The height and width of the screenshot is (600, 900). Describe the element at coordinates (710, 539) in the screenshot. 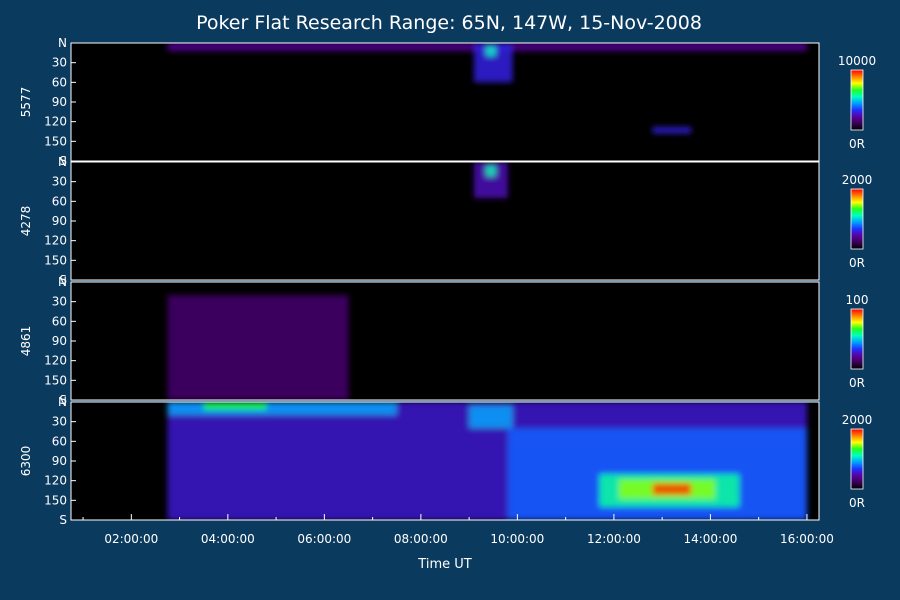

I see `x-tick-label: 14:00:00` at that location.